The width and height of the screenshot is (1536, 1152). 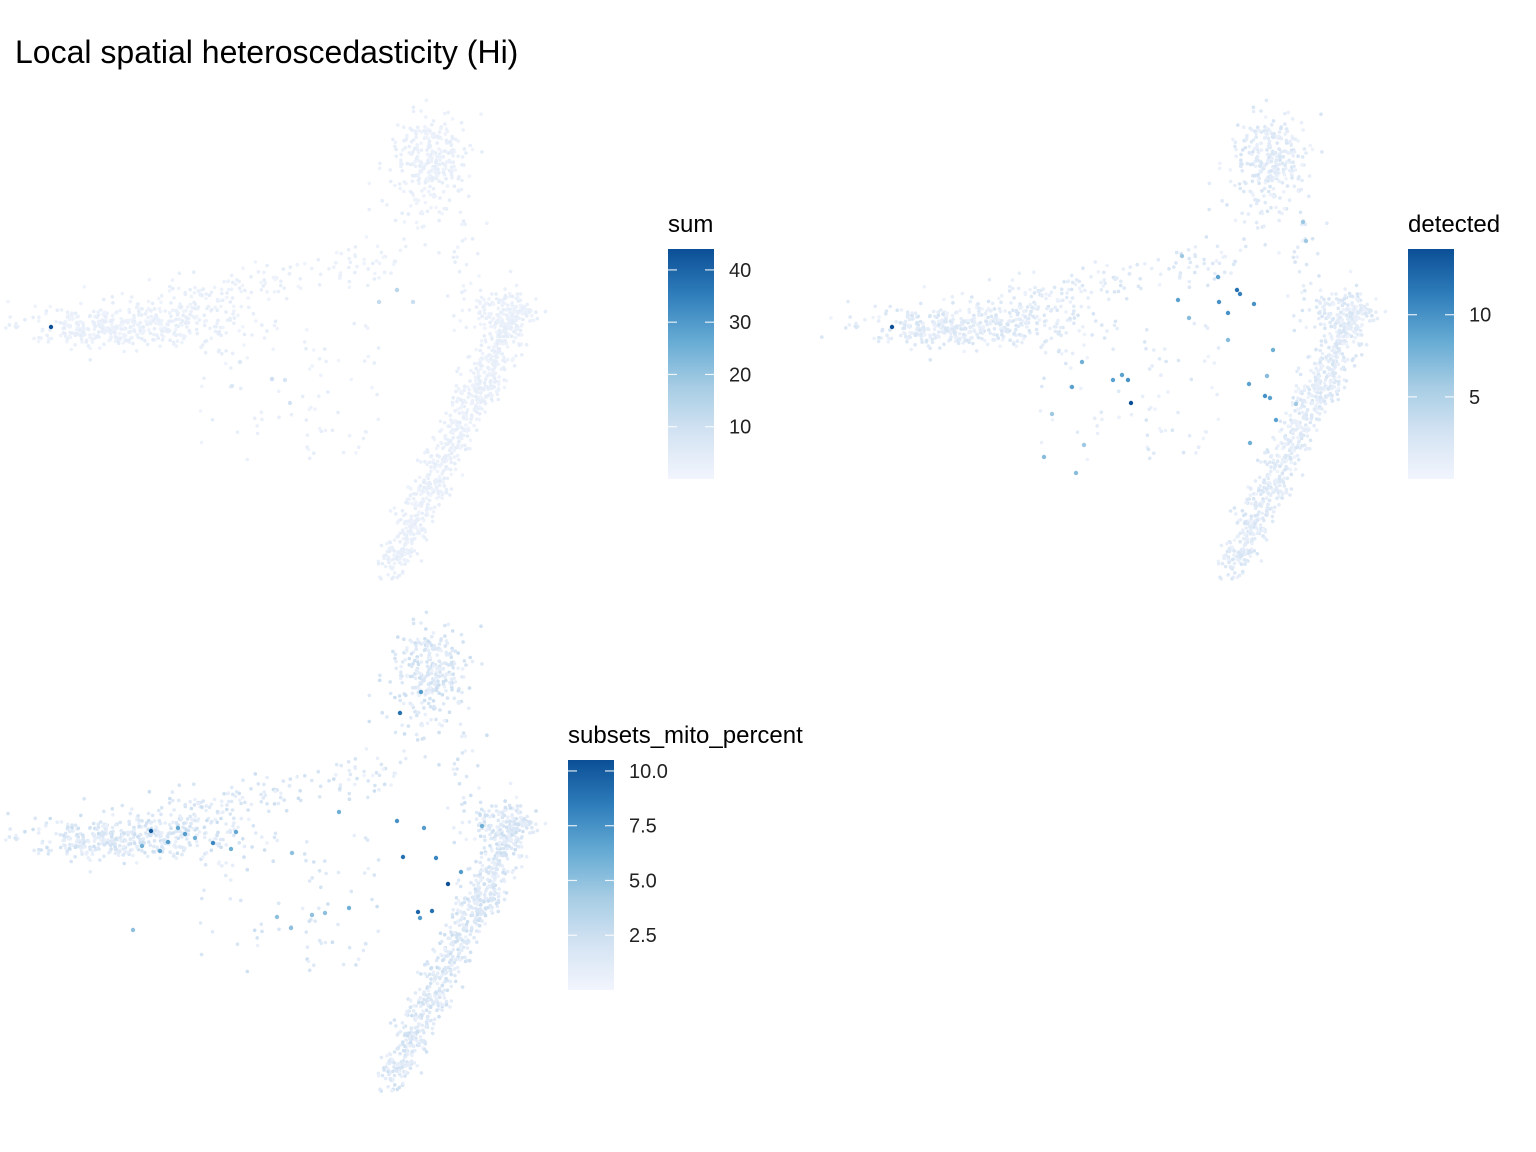 What do you see at coordinates (740, 323) in the screenshot?
I see `color-bar-tick-label: 30` at bounding box center [740, 323].